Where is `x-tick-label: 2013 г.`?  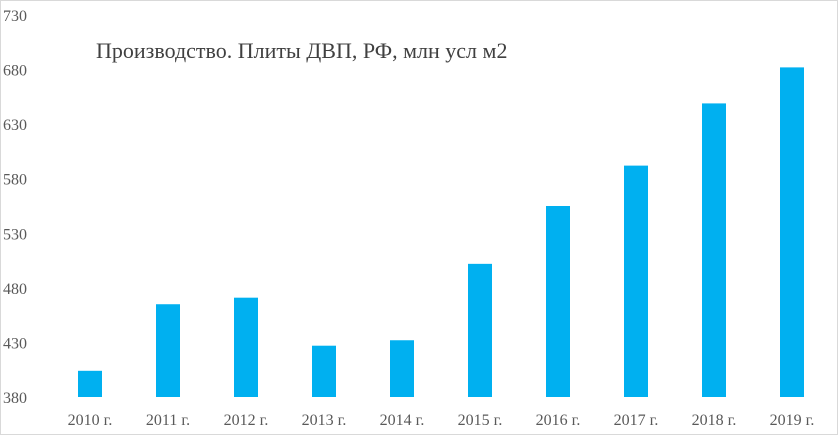 x-tick-label: 2013 г. is located at coordinates (324, 420).